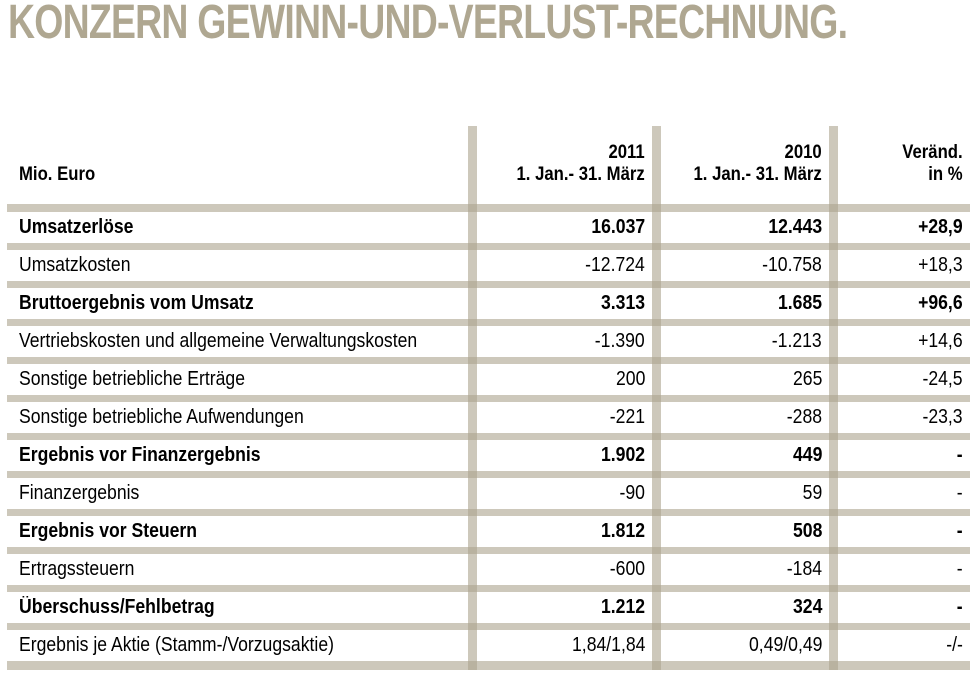 This screenshot has height=678, width=977. Describe the element at coordinates (488, 379) in the screenshot. I see `table-row: Sonstige betriebliche Erträge 200 265 -24,5` at that location.